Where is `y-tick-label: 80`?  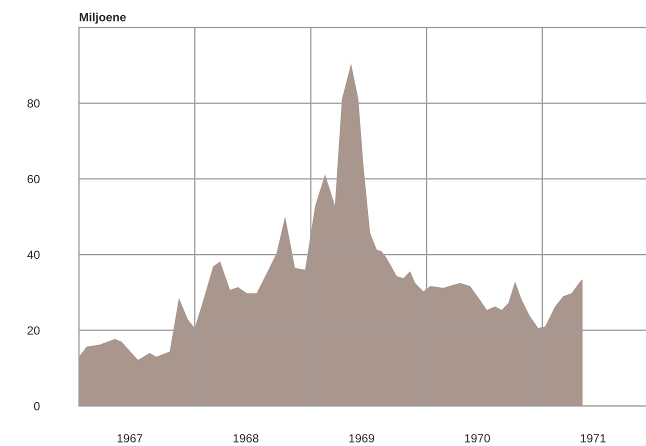 y-tick-label: 80 is located at coordinates (33, 103).